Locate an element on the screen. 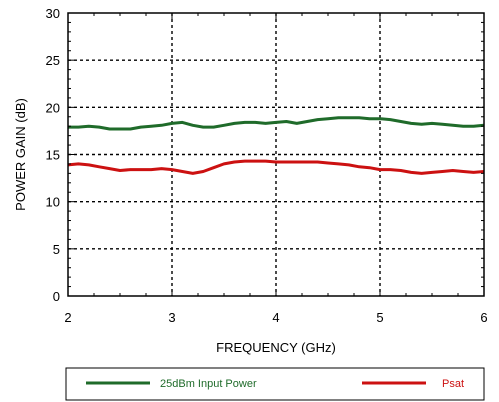  legend-label-psat: Psat is located at coordinates (453, 384).